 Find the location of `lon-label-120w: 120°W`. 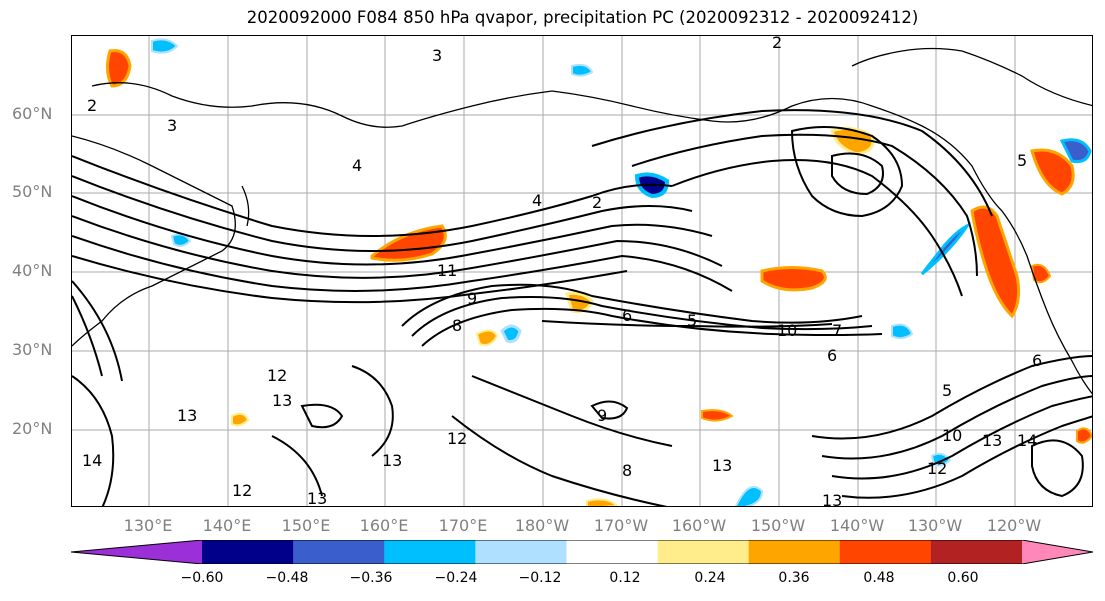

lon-label-120w: 120°W is located at coordinates (1014, 525).